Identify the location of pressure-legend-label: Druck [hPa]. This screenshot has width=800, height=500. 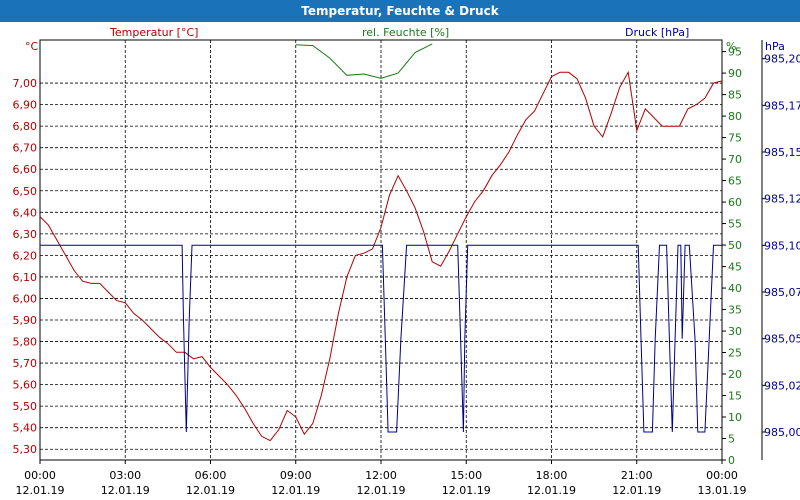
(657, 32).